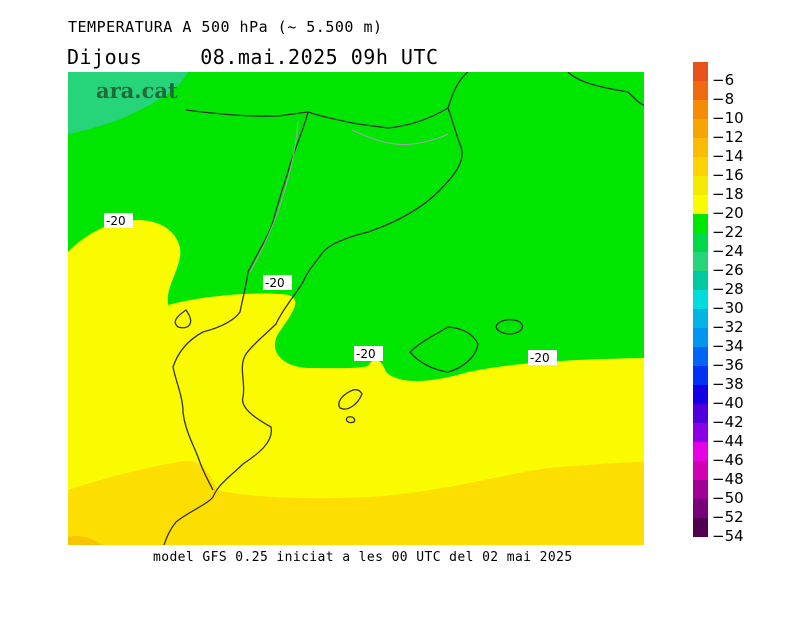 Image resolution: width=800 pixels, height=617 pixels. Describe the element at coordinates (728, 365) in the screenshot. I see `colorbar-label: −36` at that location.